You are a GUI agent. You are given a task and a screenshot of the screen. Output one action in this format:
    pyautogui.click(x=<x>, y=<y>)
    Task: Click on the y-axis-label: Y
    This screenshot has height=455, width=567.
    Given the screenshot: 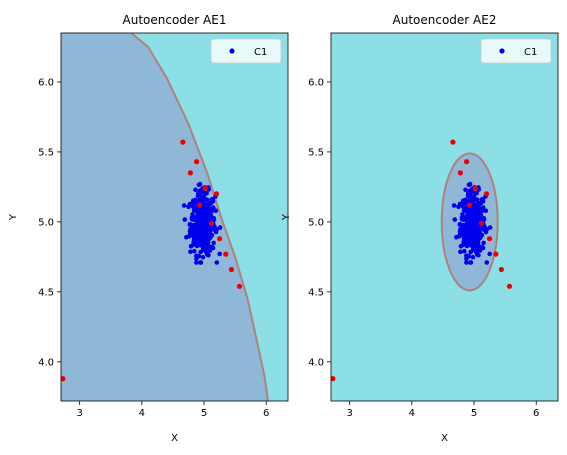 What is the action you would take?
    pyautogui.click(x=13, y=217)
    